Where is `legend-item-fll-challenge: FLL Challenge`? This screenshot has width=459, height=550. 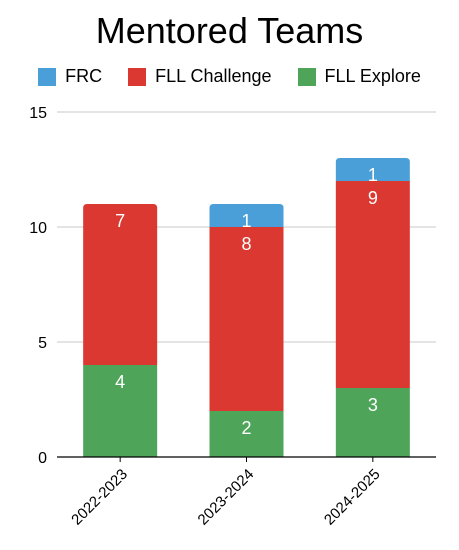
legend-item-fll-challenge: FLL Challenge is located at coordinates (200, 76).